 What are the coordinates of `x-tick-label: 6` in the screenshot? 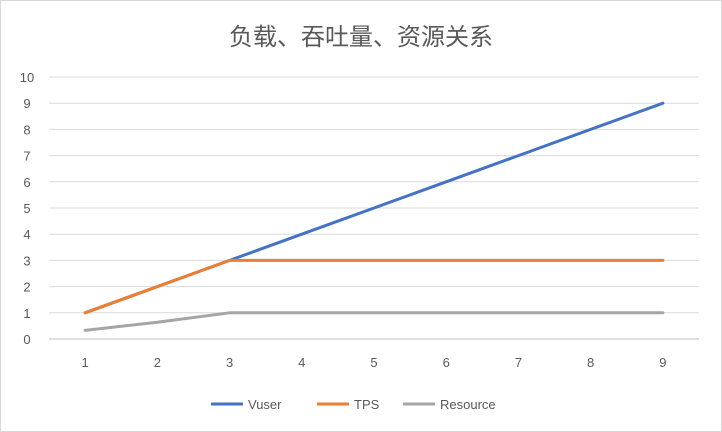 It's located at (446, 362).